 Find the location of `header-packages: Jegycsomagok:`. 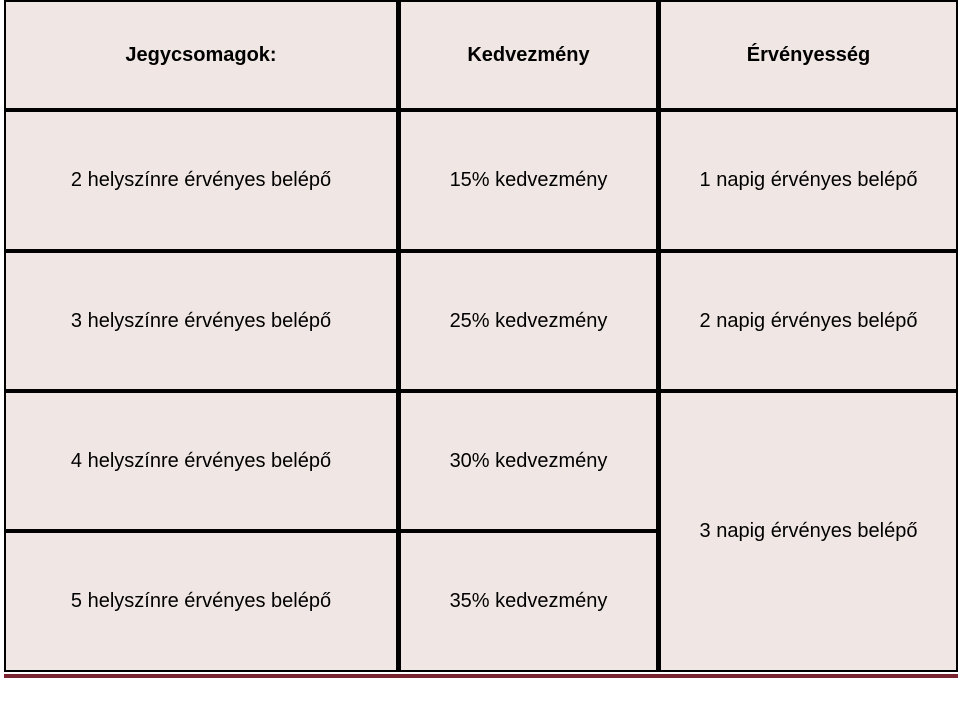

header-packages: Jegycsomagok: is located at coordinates (201, 55).